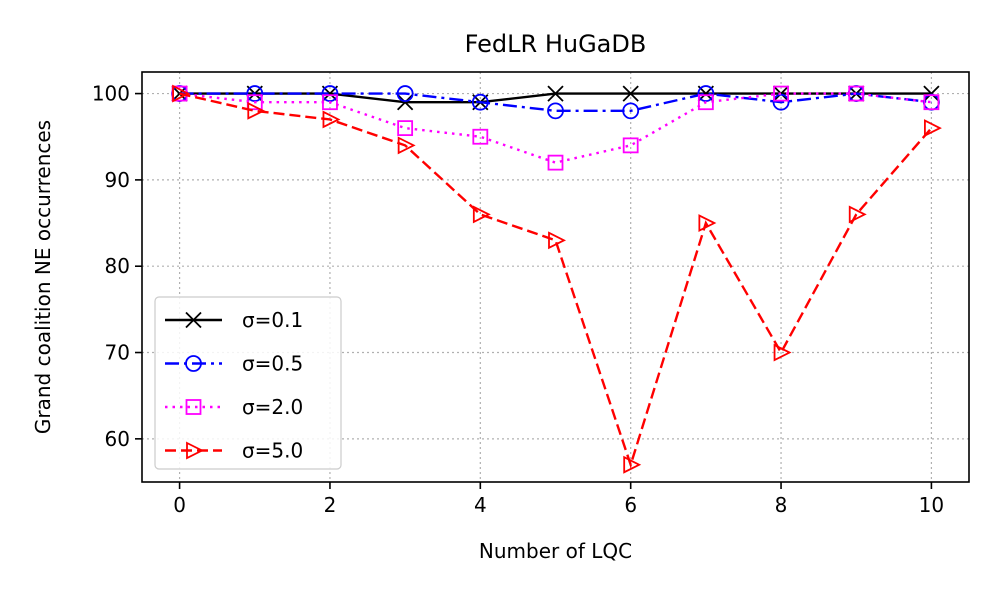 This screenshot has width=1000, height=600. What do you see at coordinates (272, 320) in the screenshot?
I see `legend-label: σ=0.1` at bounding box center [272, 320].